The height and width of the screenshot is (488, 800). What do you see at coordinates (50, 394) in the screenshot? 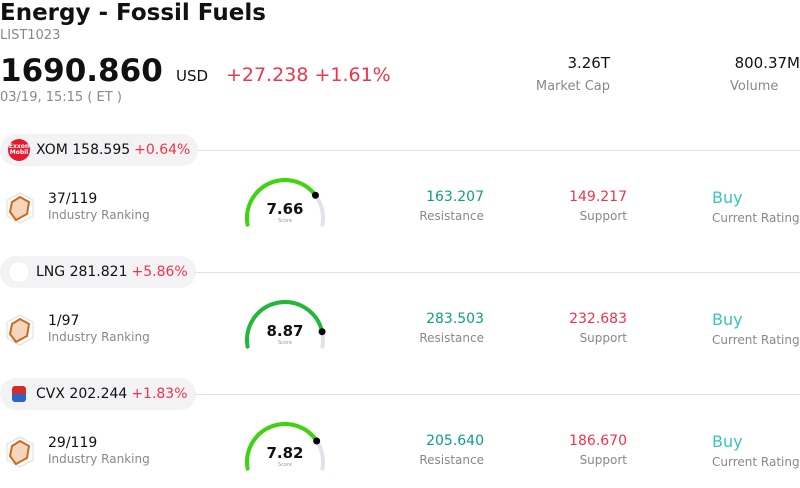
I see `ticker: CVX` at bounding box center [50, 394].